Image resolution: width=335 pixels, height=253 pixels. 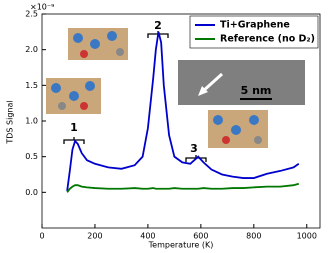 I want to click on series-line, so click(x=183, y=187).